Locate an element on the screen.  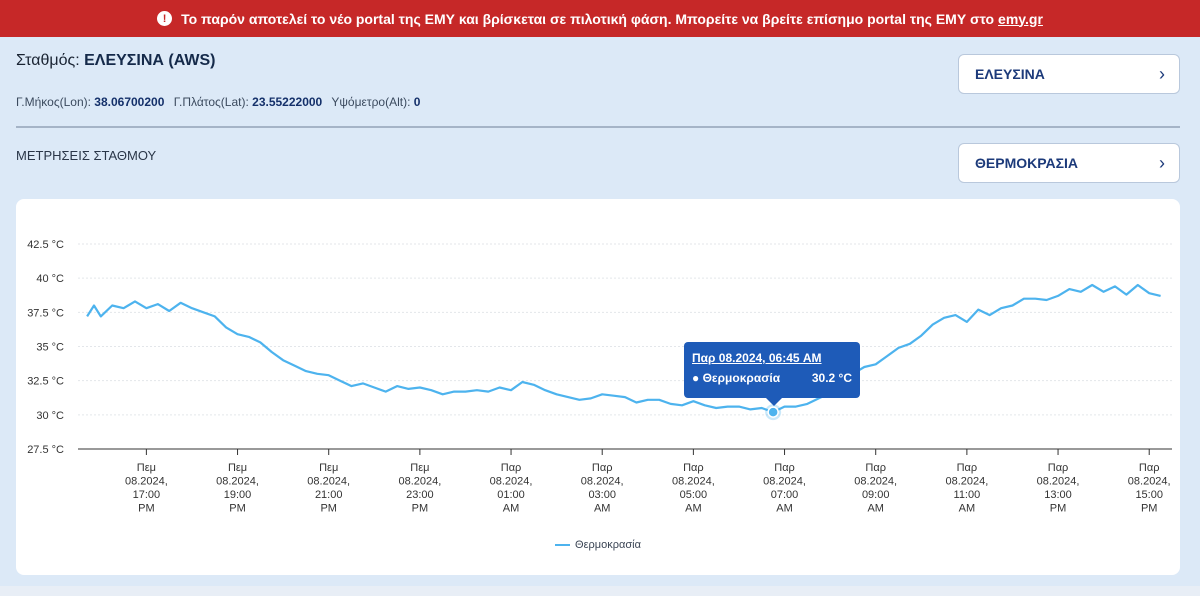
x-tick-label: Πεμ 08.2024, 21:00 PM is located at coordinates (328, 488).